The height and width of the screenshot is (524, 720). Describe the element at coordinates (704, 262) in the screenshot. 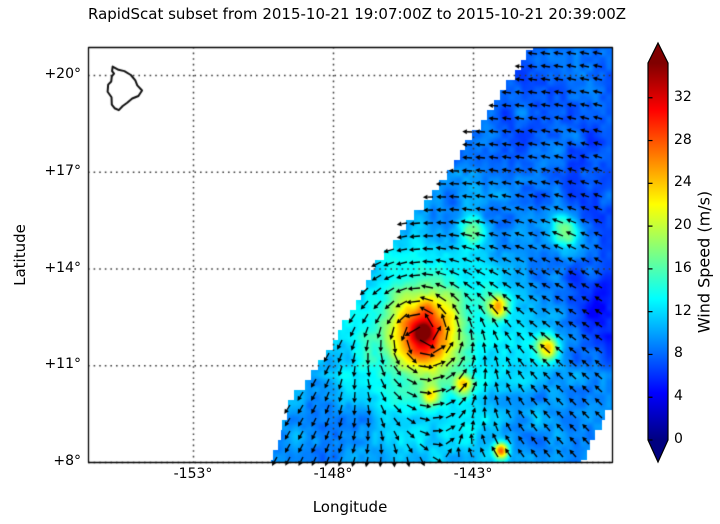

I see `colorbar-label: Wind Speed (m/s)` at that location.